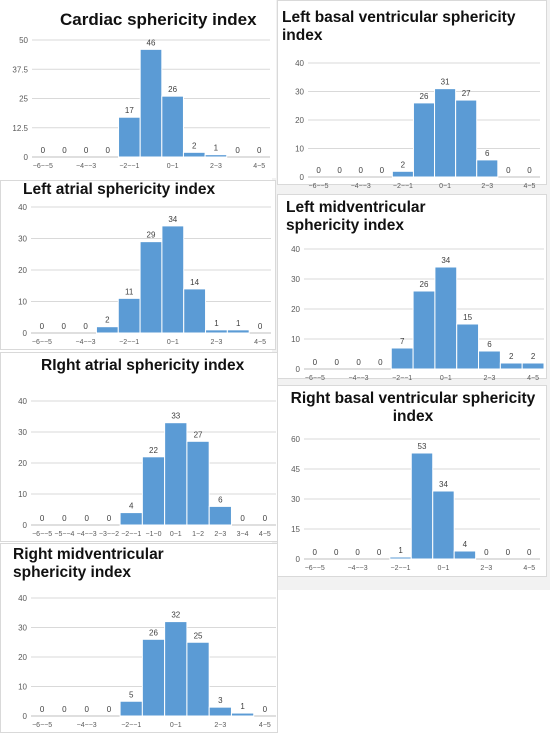  What do you see at coordinates (356, 216) in the screenshot?
I see `chart-title-text: Left midventricular sphericity index` at bounding box center [356, 216].